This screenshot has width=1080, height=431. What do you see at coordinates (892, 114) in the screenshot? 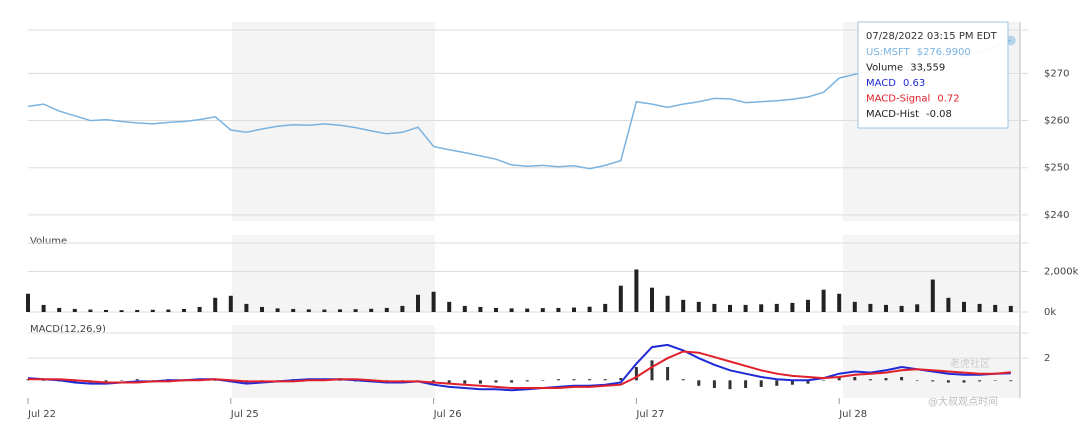
I see `tooltip-label: MACD-Hist` at bounding box center [892, 114].